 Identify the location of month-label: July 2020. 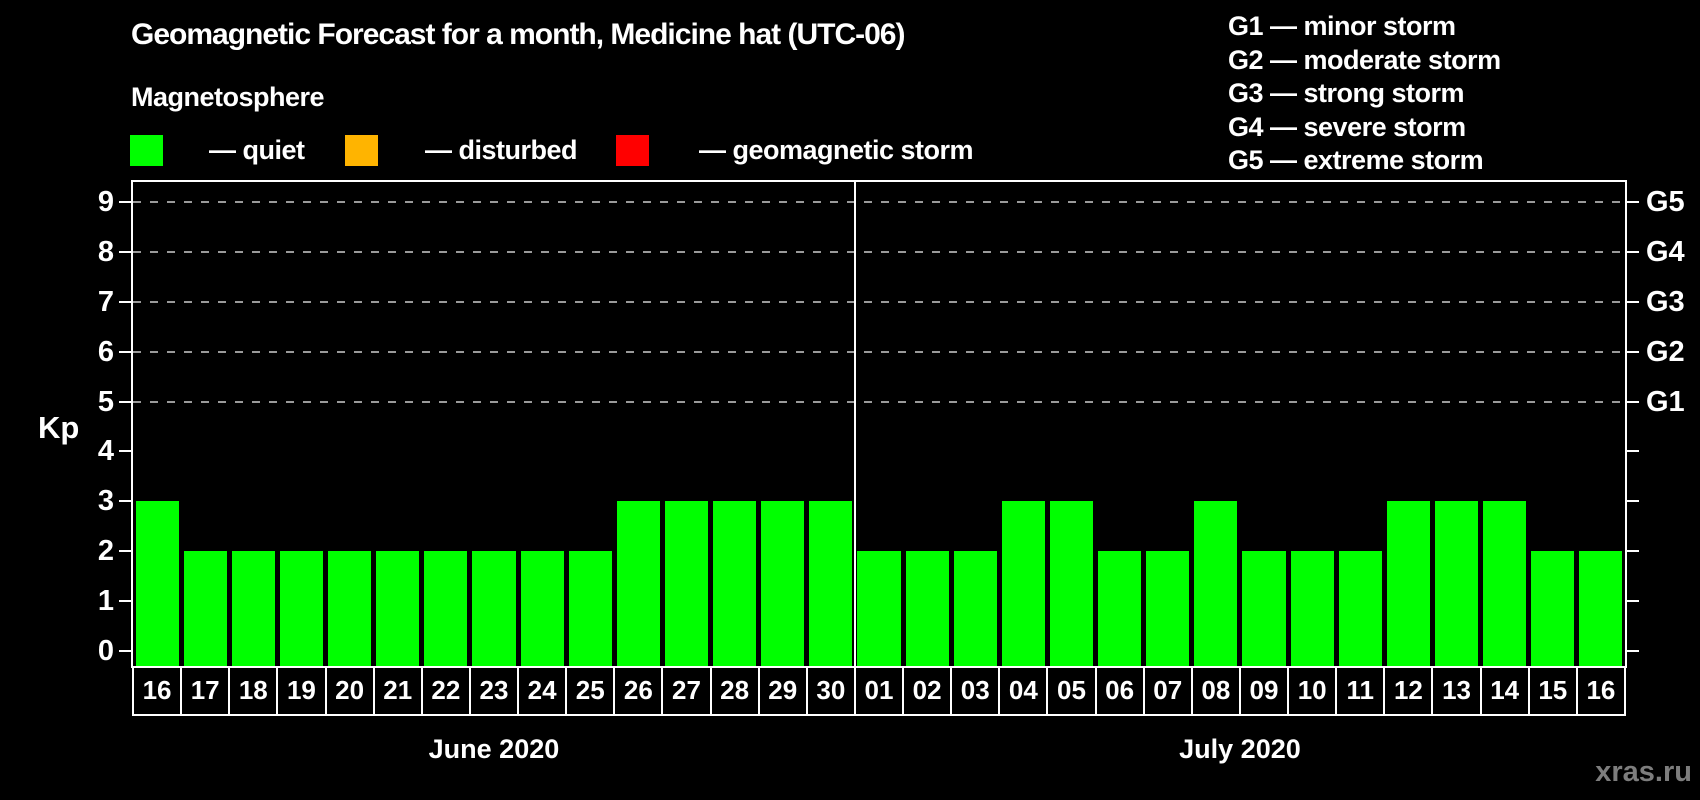
(1240, 749).